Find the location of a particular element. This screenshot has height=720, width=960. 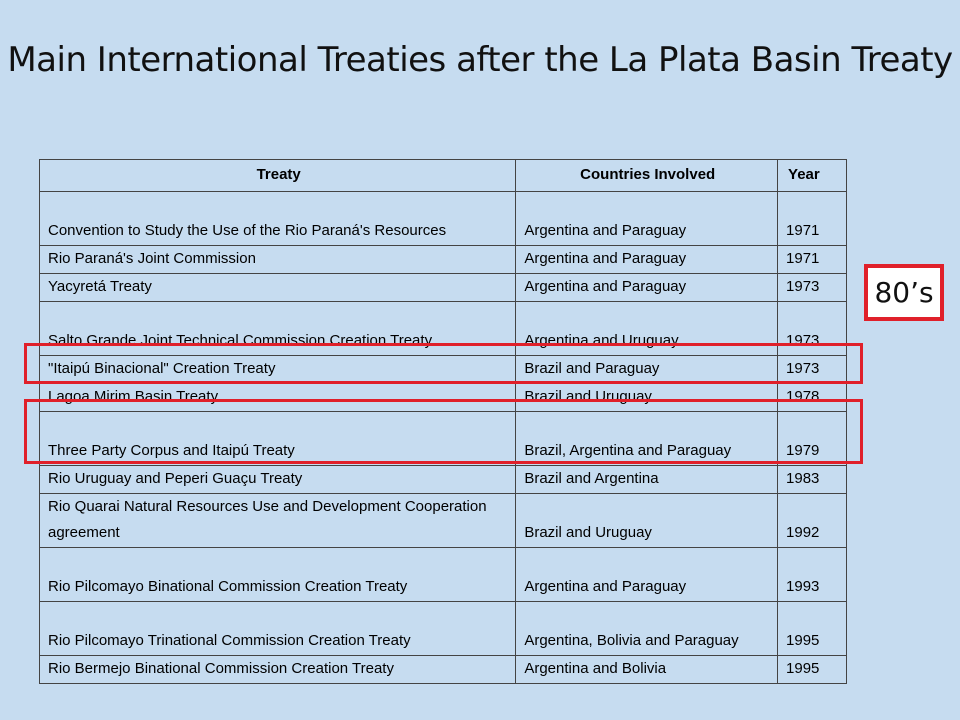

treaty-cell: Three Party Corpus and Itaipú Treaty is located at coordinates (277, 438).